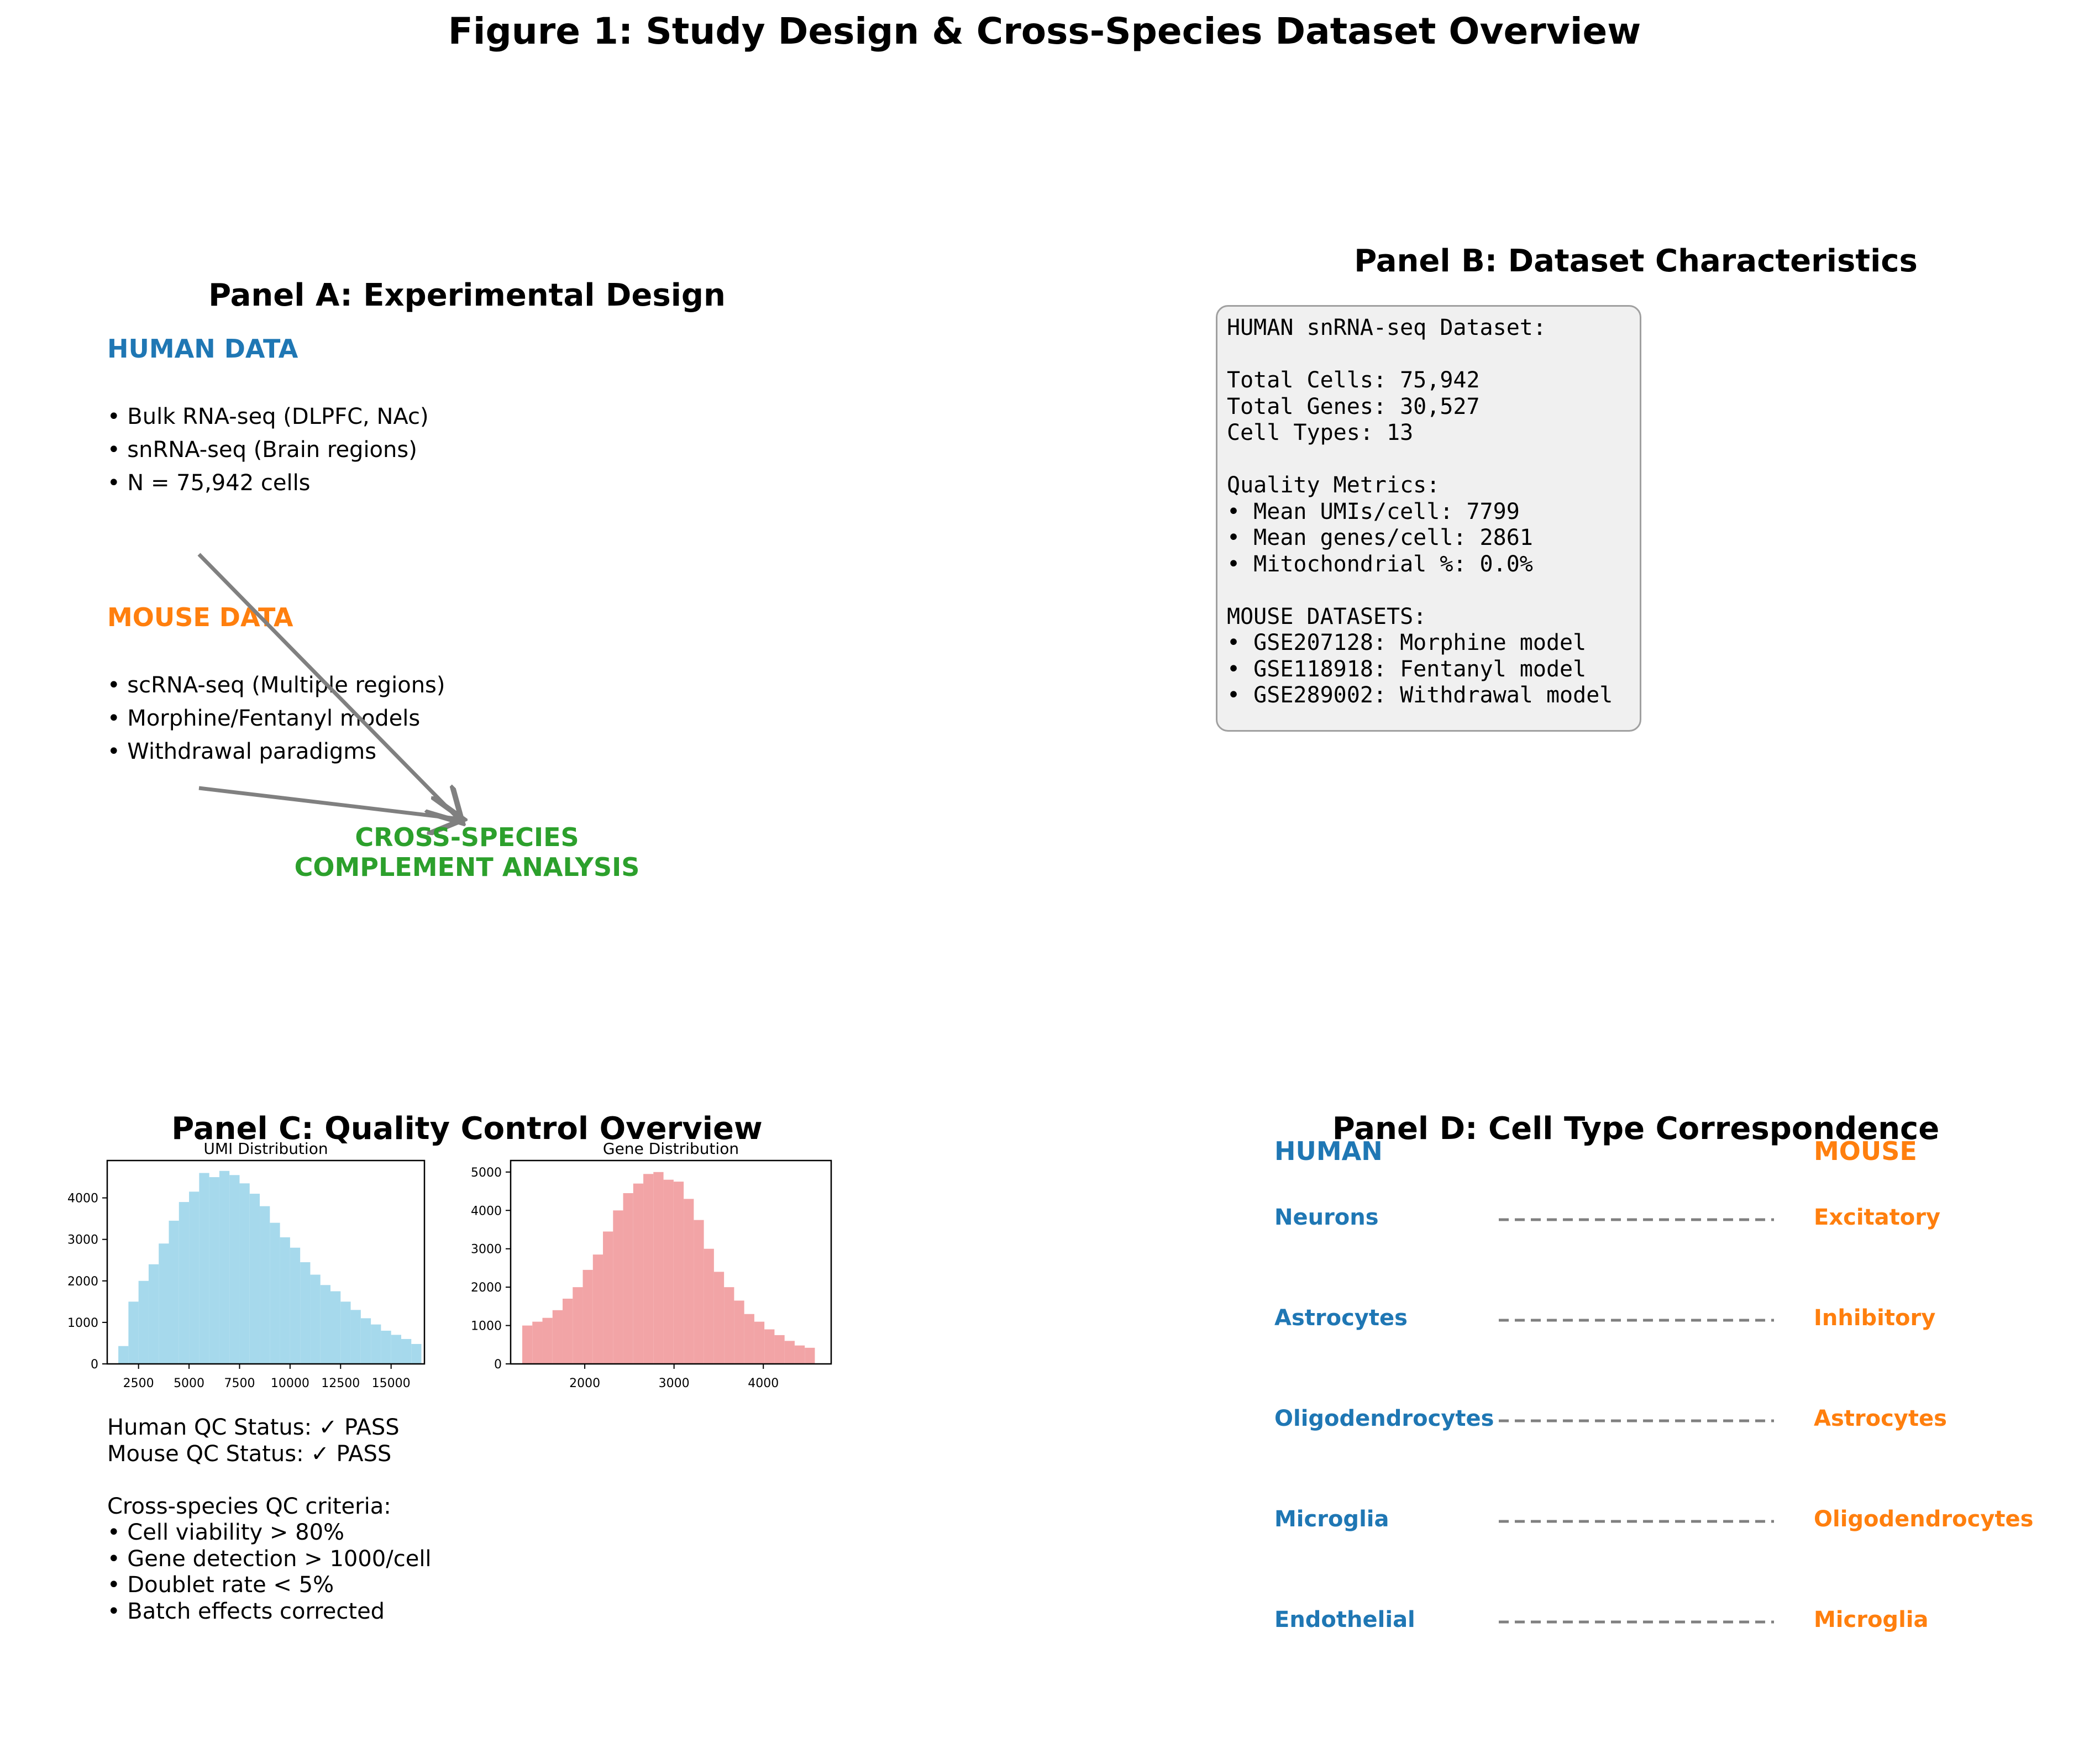  What do you see at coordinates (1344, 1620) in the screenshot?
I see `human-cell-type: Endothelial` at bounding box center [1344, 1620].